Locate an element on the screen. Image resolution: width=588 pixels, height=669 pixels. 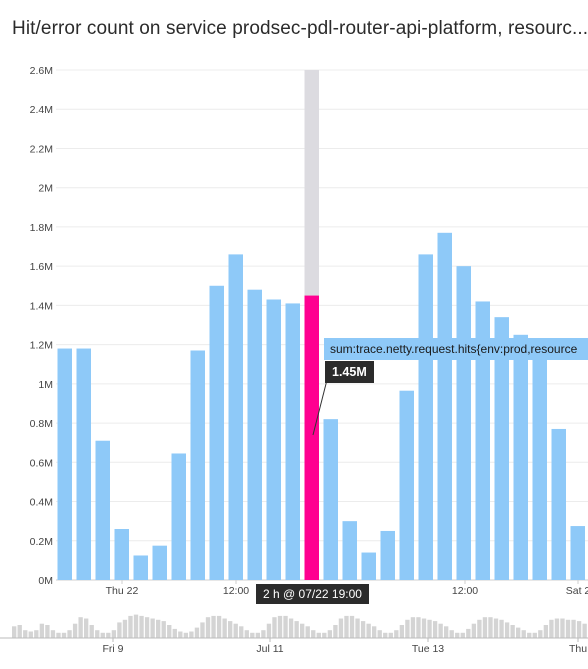
y-tick-label: 2.4M is located at coordinates (41, 110).